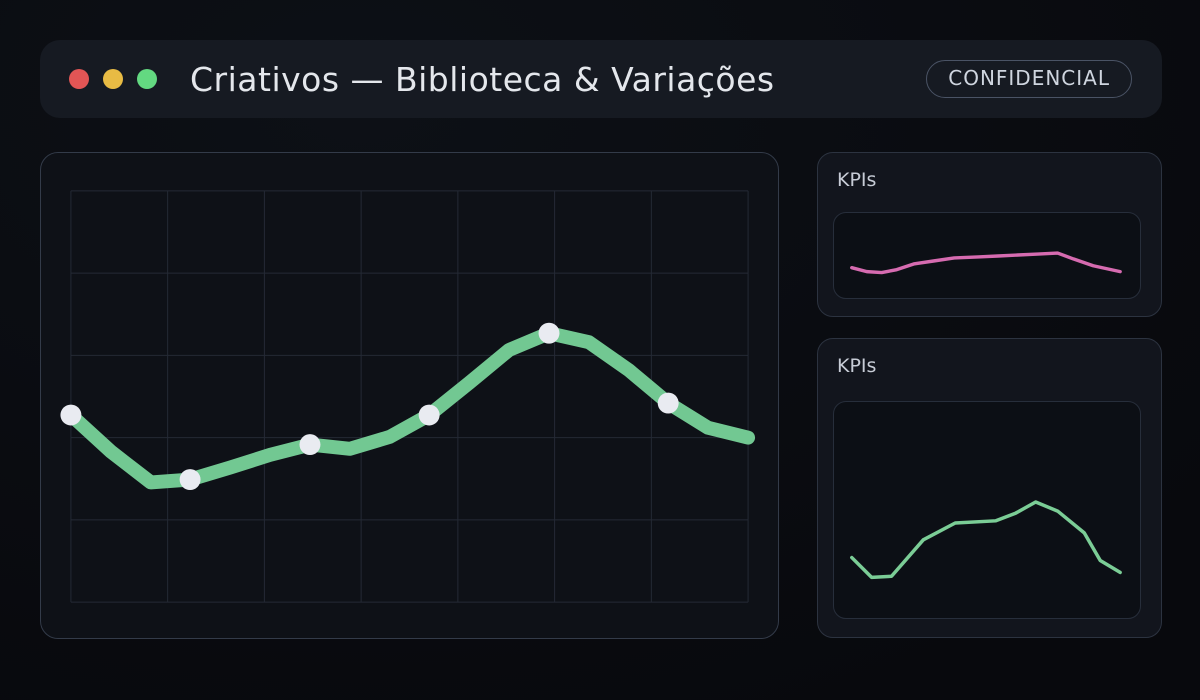  I want to click on confidential-badge: CONFIDENCIAL, so click(1029, 79).